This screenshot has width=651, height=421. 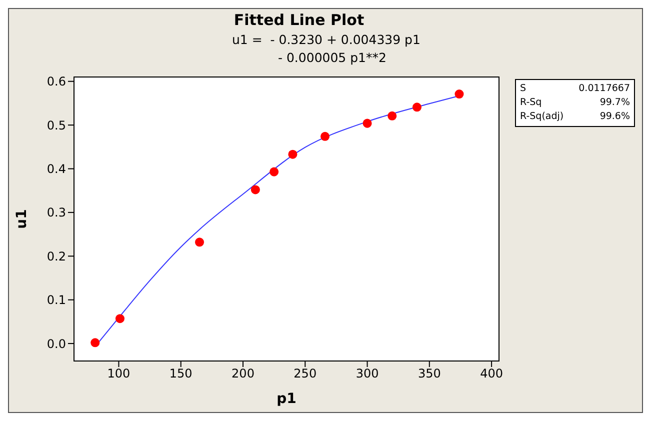 What do you see at coordinates (286, 399) in the screenshot?
I see `x-axis-title: p1` at bounding box center [286, 399].